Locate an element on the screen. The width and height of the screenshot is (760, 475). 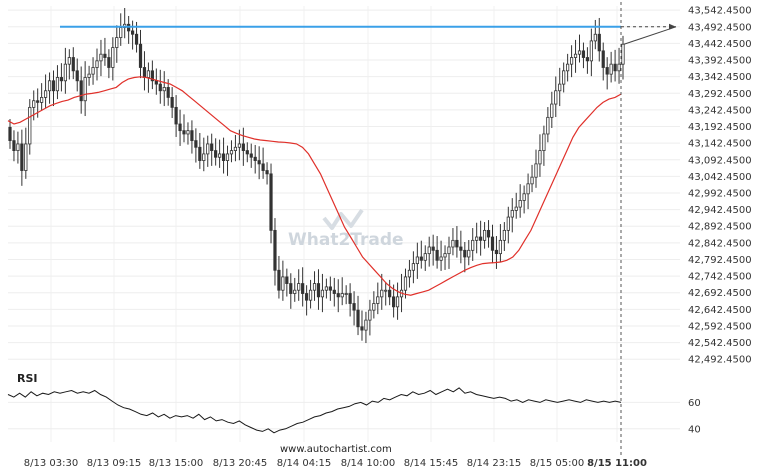
y-tick-label: 43,392.4500 is located at coordinates (720, 61).